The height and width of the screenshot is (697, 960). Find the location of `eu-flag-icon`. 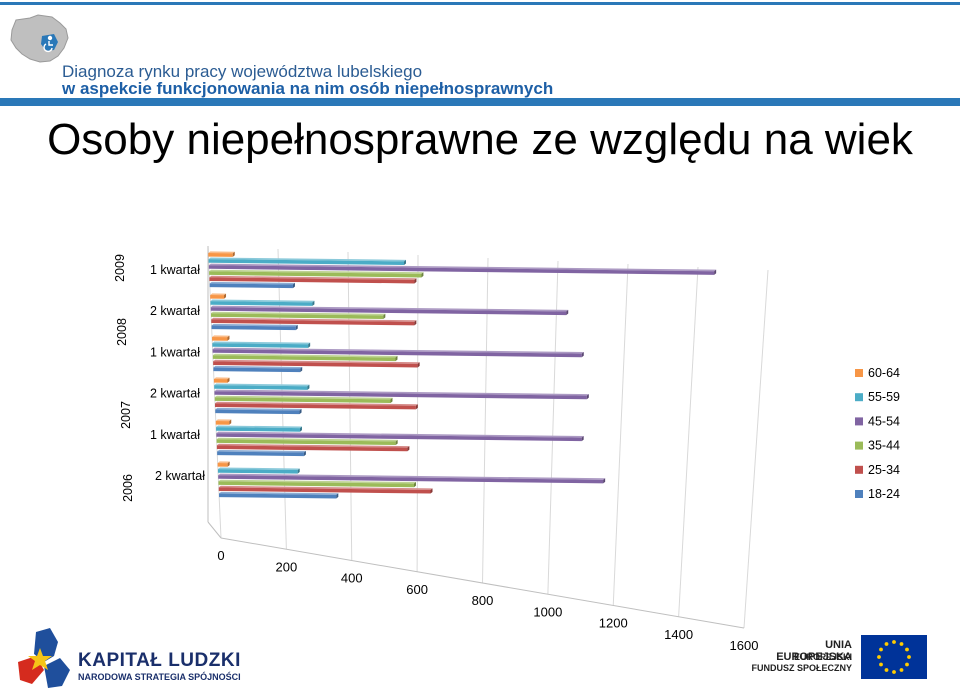

eu-flag-icon is located at coordinates (894, 657).